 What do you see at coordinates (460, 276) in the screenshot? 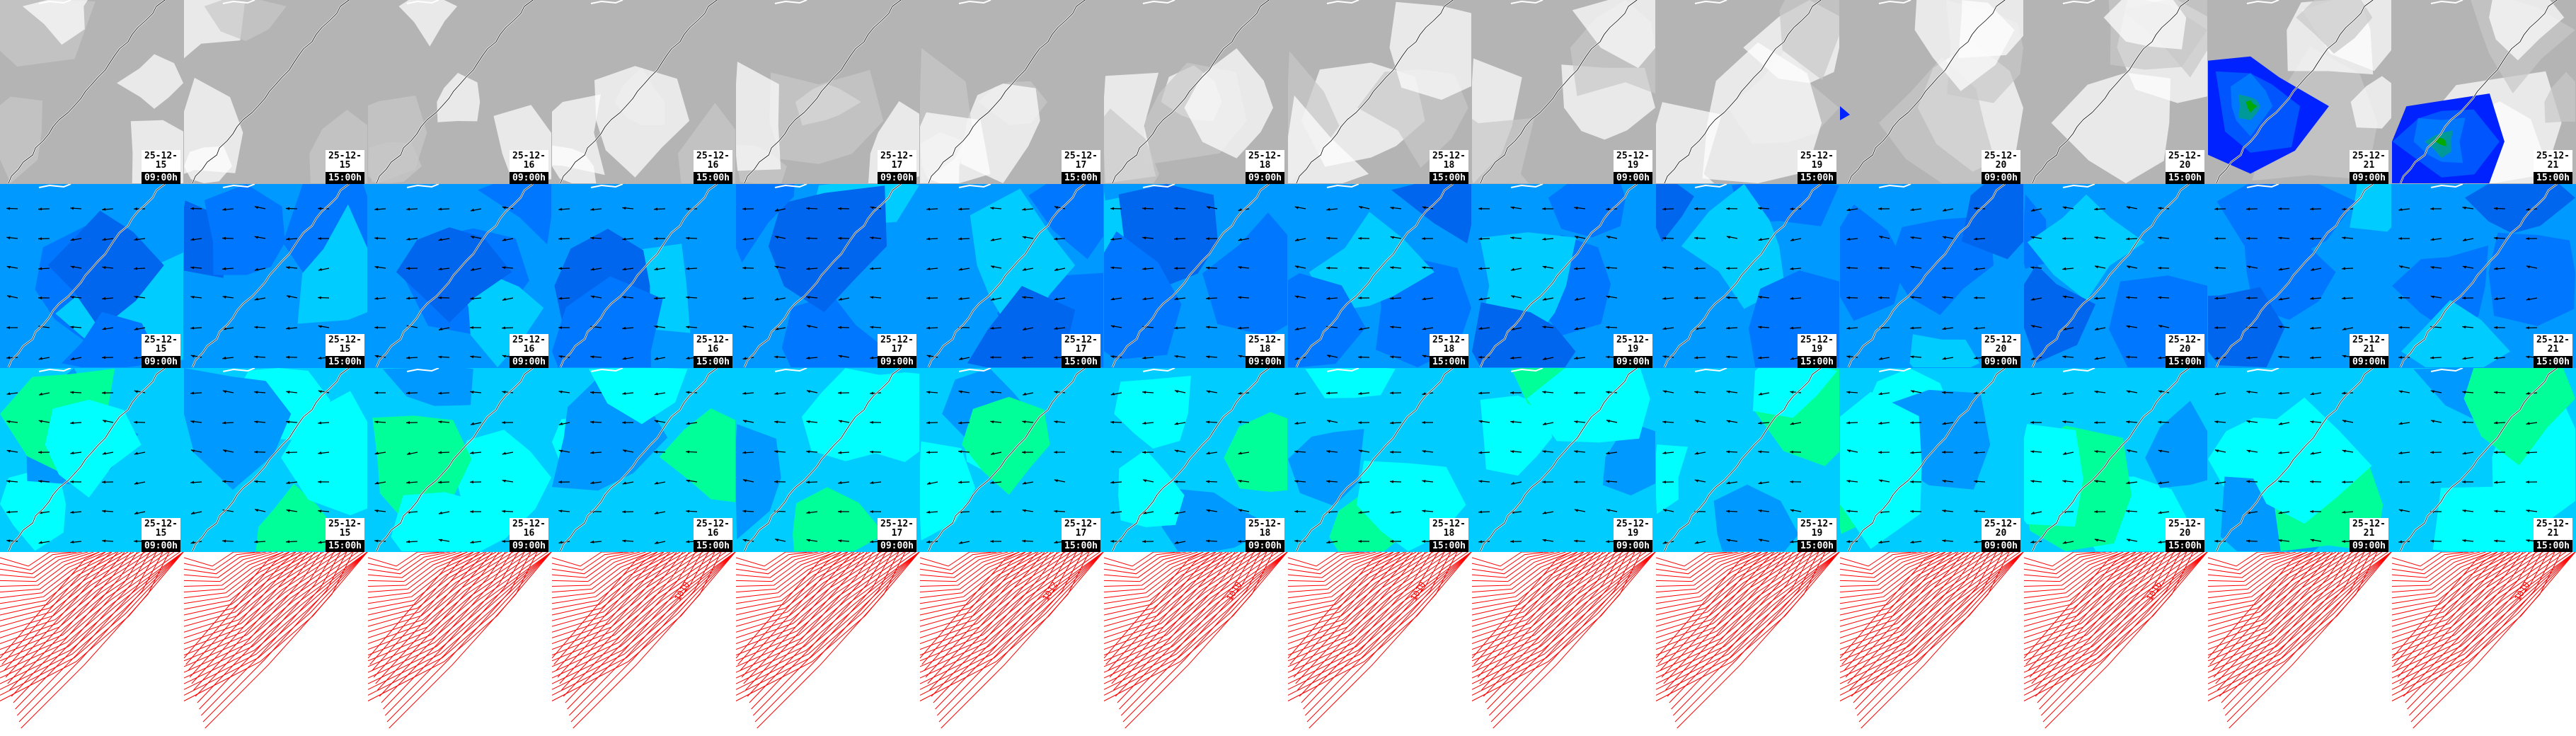
I see `wind-upper-map-panel: 25-12-16 09:00h` at bounding box center [460, 276].